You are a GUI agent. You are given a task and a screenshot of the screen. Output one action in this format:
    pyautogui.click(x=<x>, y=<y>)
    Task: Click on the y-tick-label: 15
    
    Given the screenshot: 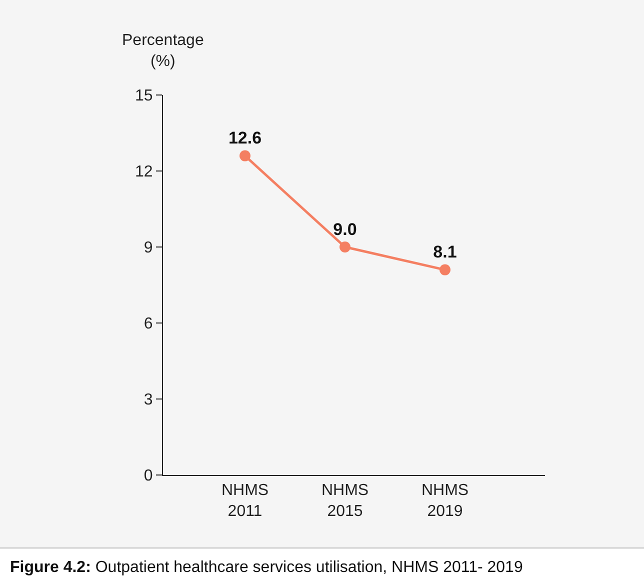 What is the action you would take?
    pyautogui.click(x=144, y=96)
    